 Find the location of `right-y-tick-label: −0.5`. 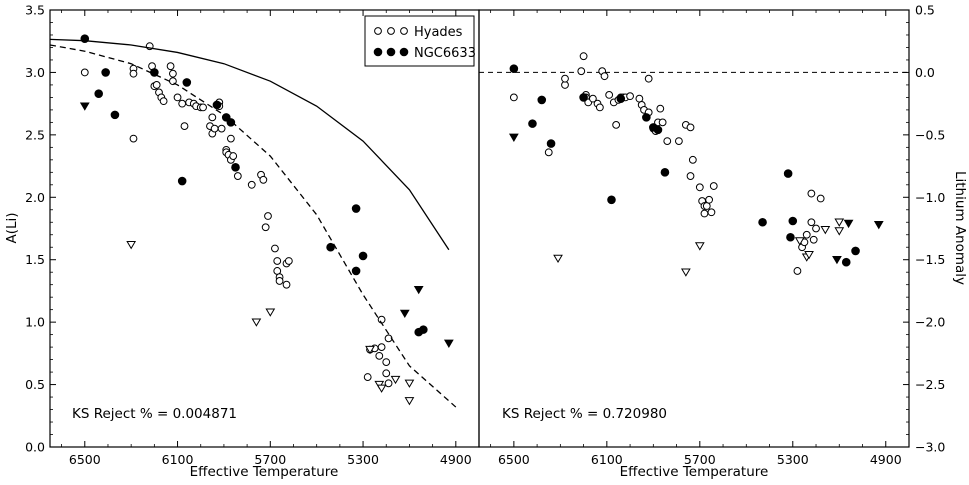

right-y-tick-label: −0.5 is located at coordinates (930, 134).